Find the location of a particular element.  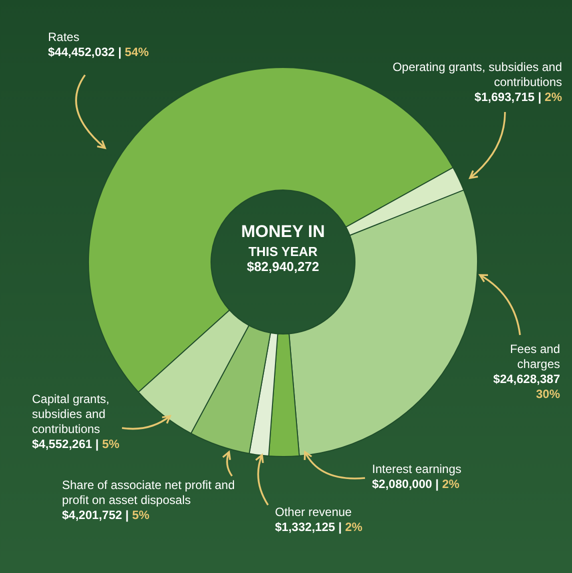

slice-label: Rates is located at coordinates (64, 37).